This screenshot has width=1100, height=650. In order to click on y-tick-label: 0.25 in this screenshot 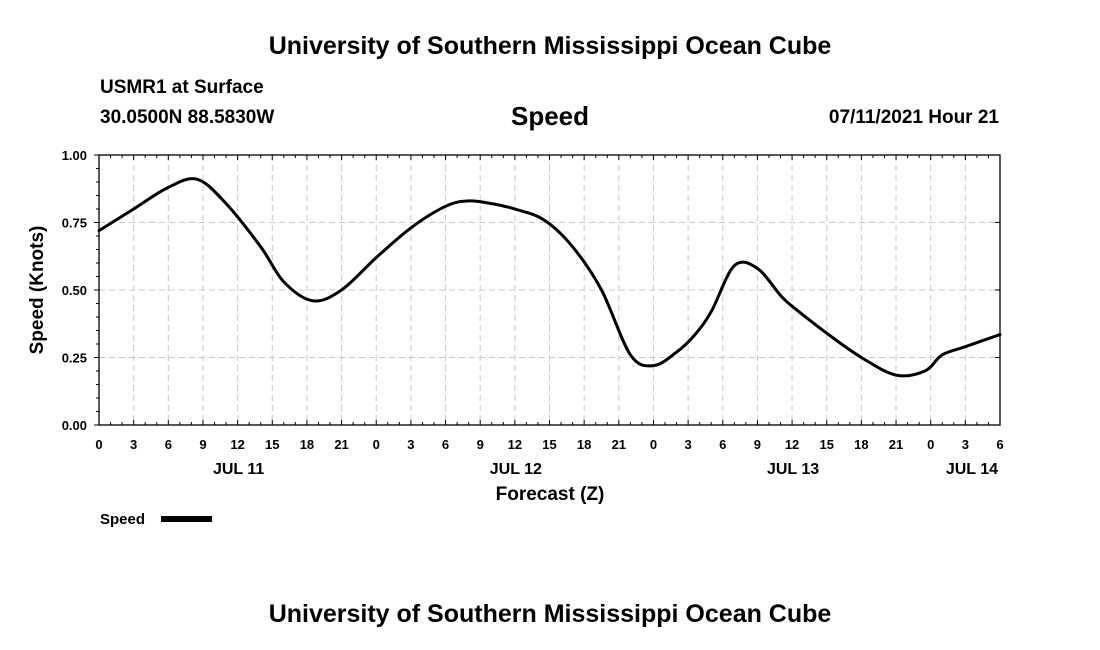, I will do `click(74, 358)`.